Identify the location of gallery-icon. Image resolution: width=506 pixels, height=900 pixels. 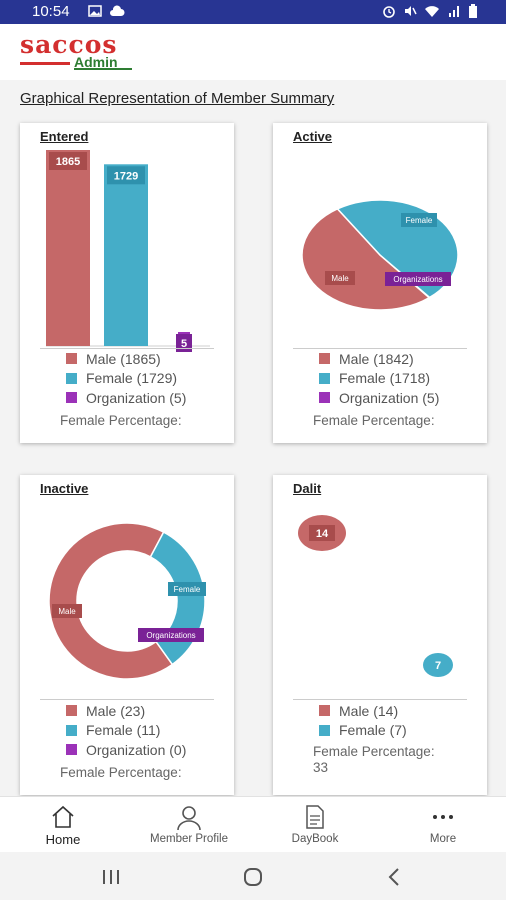
(95, 11).